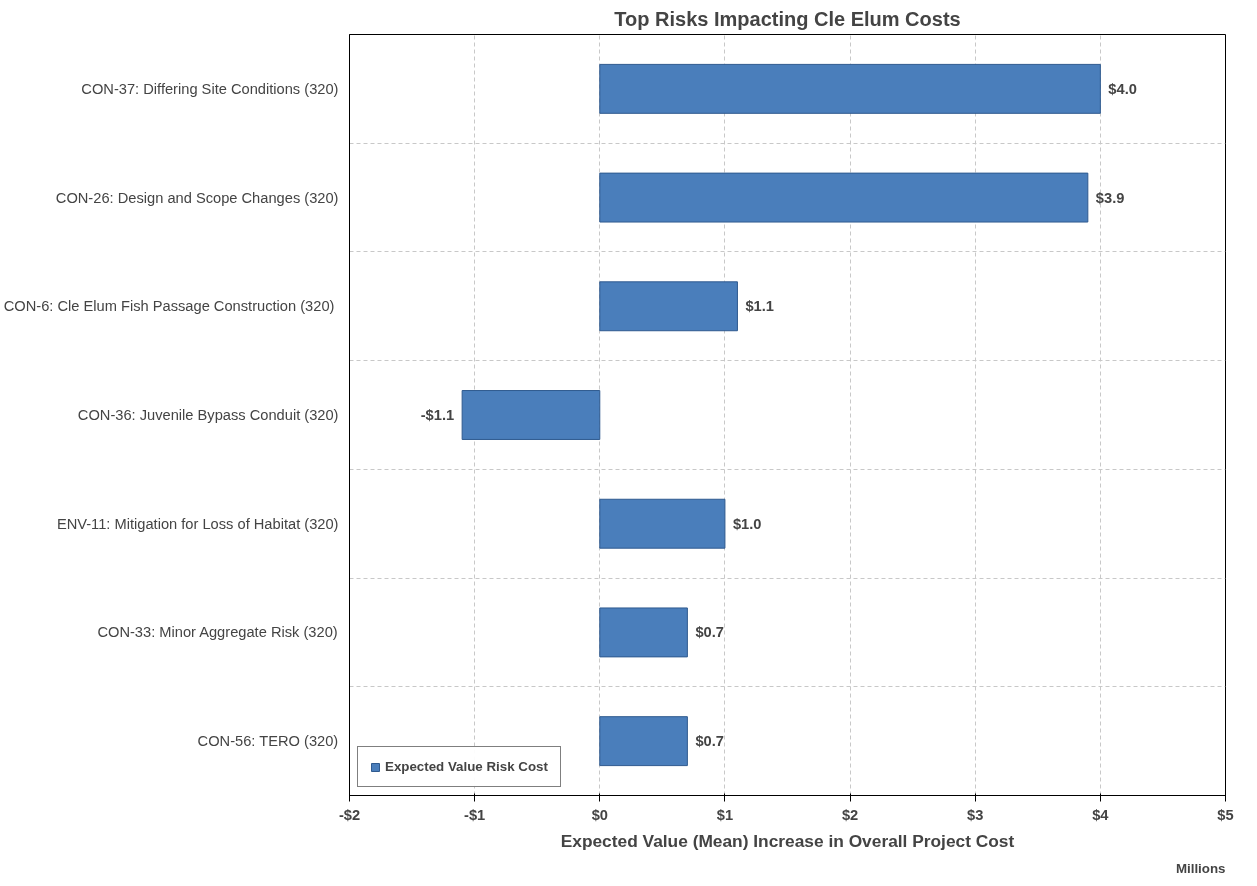 The height and width of the screenshot is (886, 1257). I want to click on data-label: $1.0, so click(747, 523).